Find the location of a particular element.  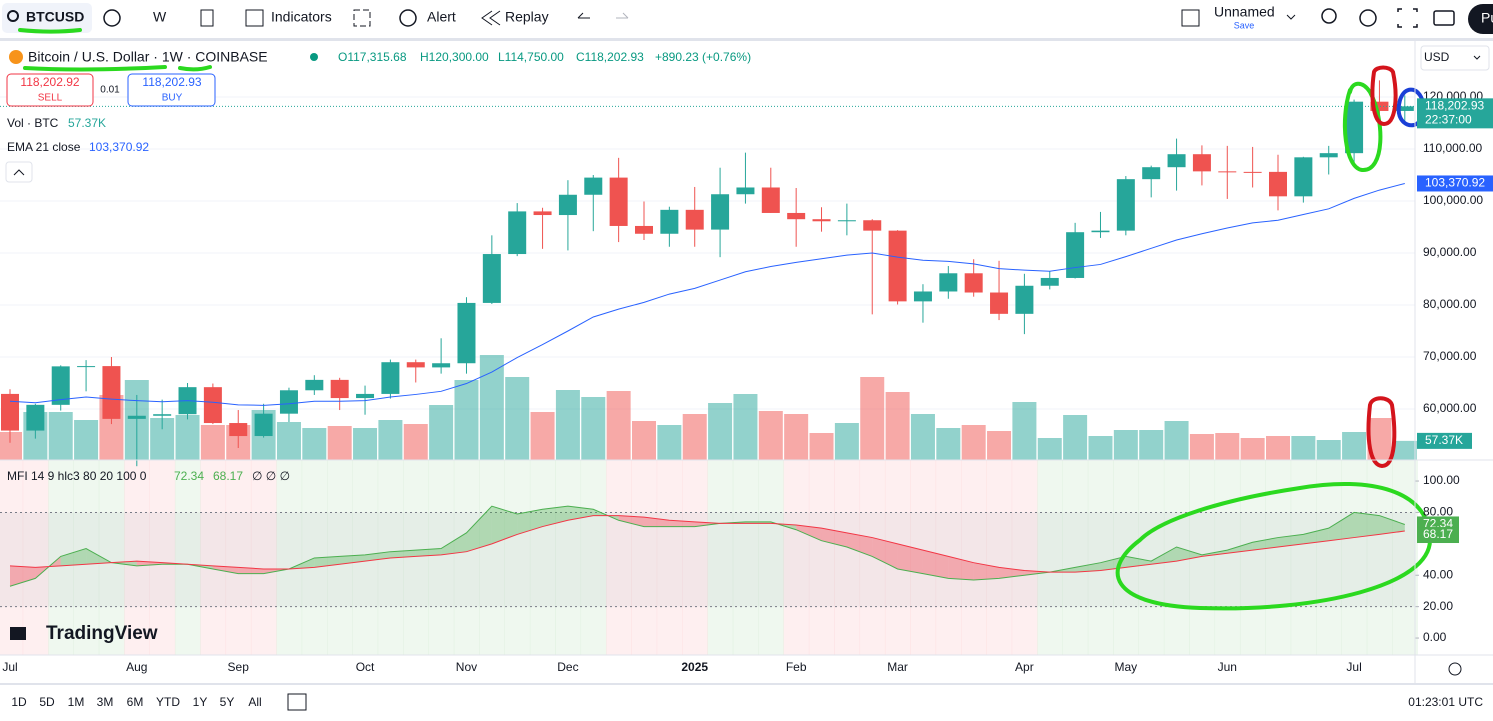

publish: Pu is located at coordinates (1487, 18).